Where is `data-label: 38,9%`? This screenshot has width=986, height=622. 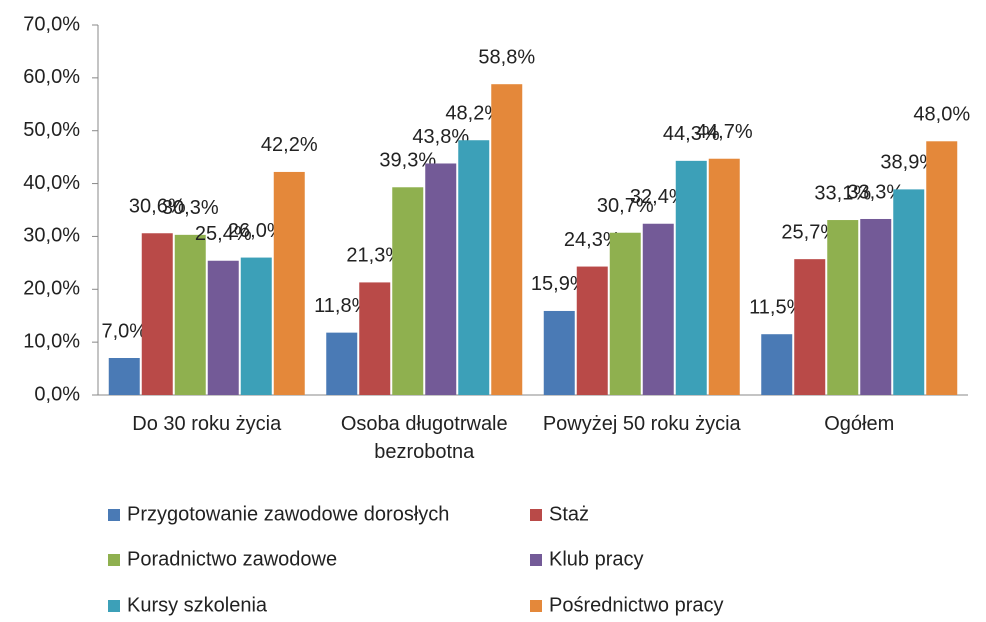 data-label: 38,9% is located at coordinates (908, 163).